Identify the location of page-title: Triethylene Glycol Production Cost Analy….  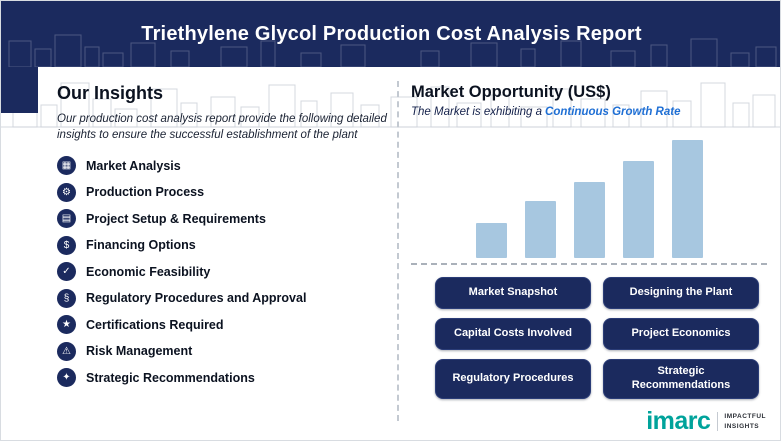
(391, 33).